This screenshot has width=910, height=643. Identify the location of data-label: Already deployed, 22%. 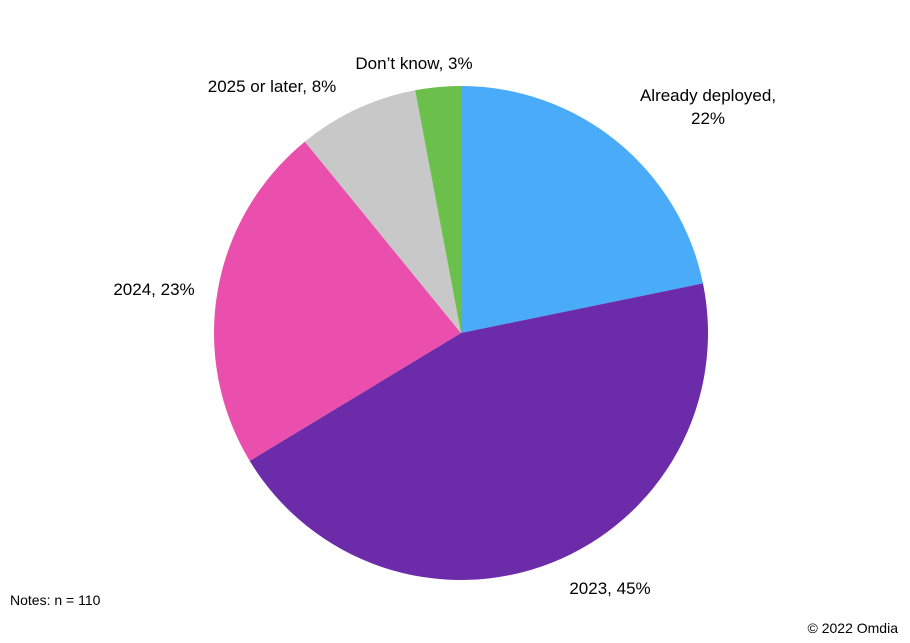
(708, 107).